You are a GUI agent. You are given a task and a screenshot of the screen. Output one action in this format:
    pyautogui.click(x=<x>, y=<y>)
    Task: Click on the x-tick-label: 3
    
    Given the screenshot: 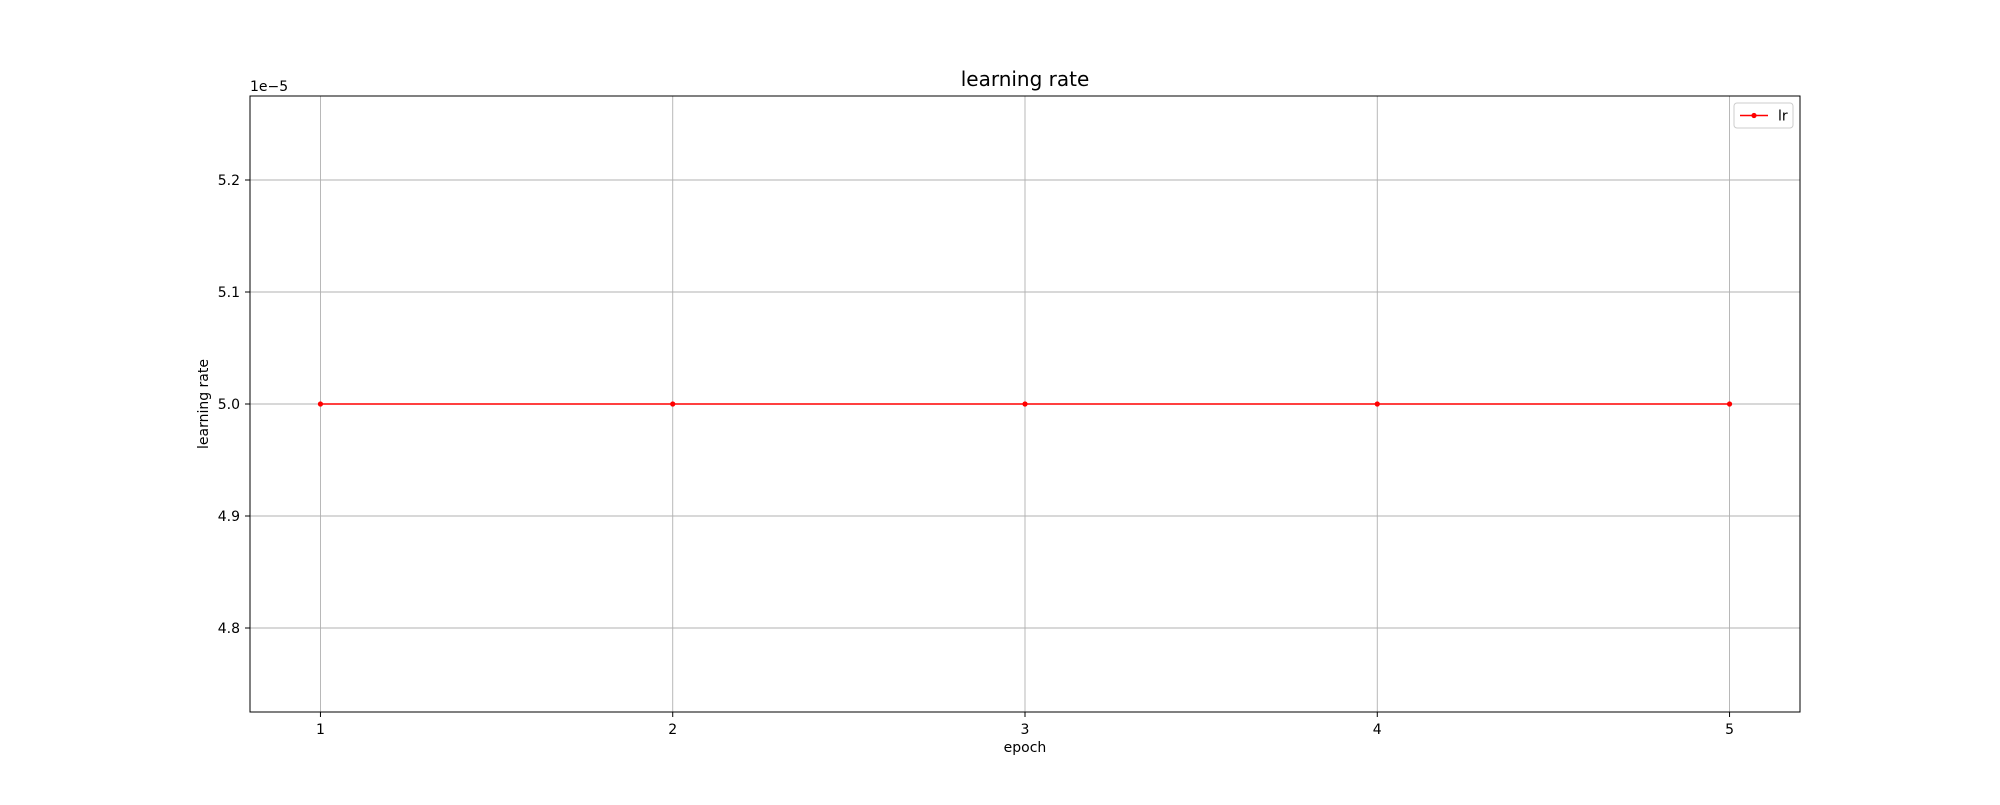 What is the action you would take?
    pyautogui.click(x=1025, y=730)
    